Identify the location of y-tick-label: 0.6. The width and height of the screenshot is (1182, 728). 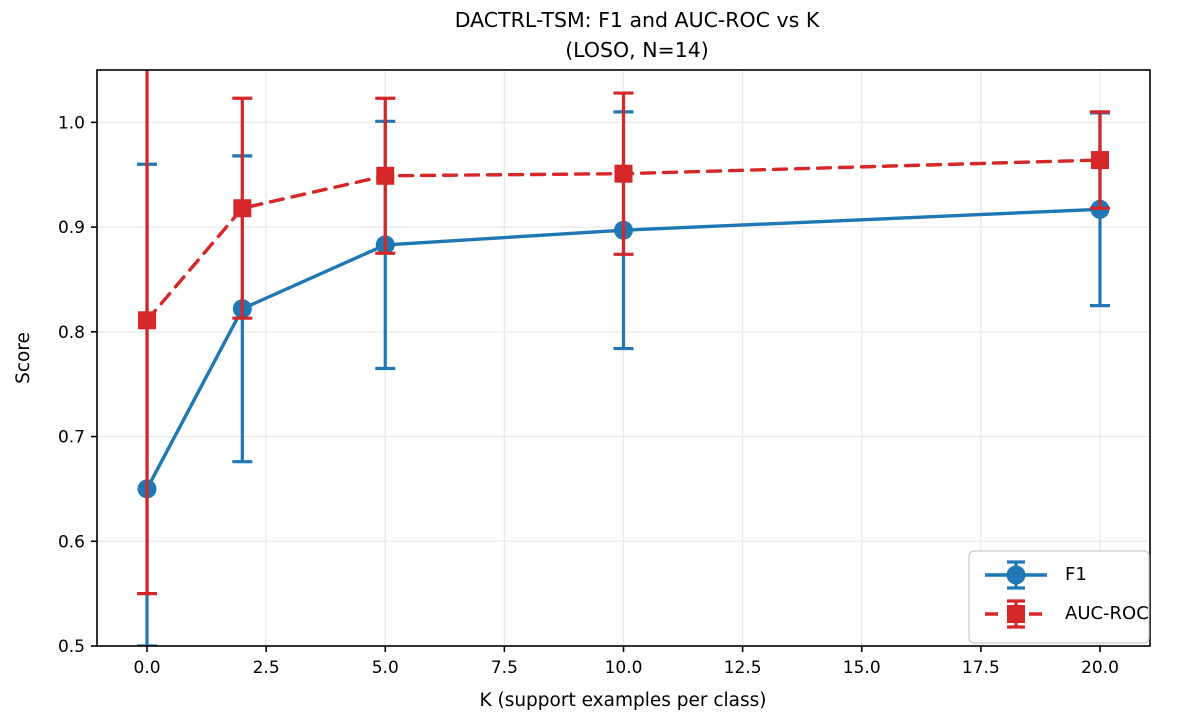
(71, 542).